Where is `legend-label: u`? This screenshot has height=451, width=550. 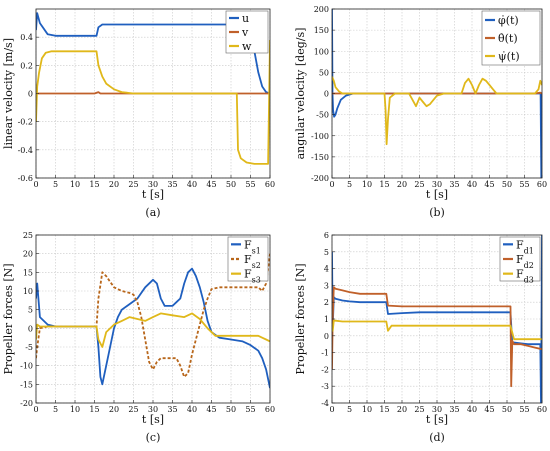
legend-label: u is located at coordinates (245, 18).